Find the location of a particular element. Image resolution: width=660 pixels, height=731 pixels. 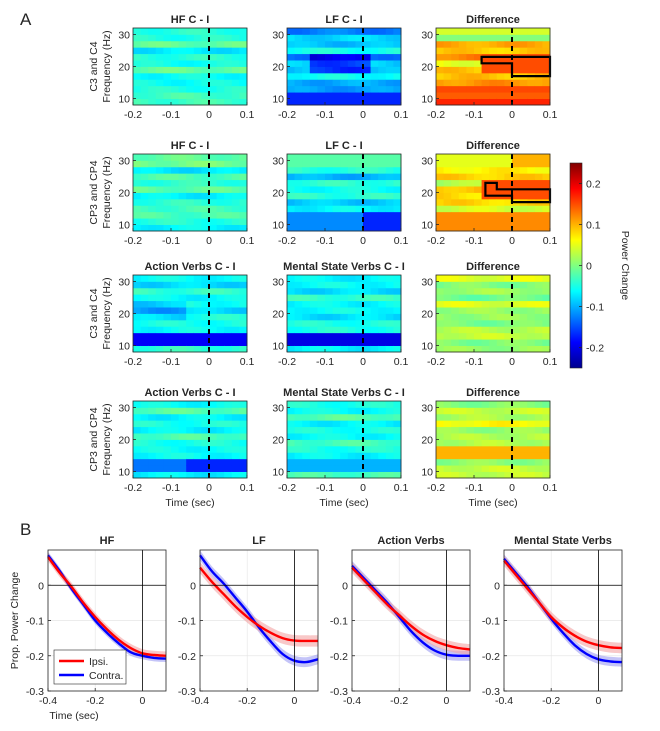

x-tick-label: -0.1 is located at coordinates (474, 115).